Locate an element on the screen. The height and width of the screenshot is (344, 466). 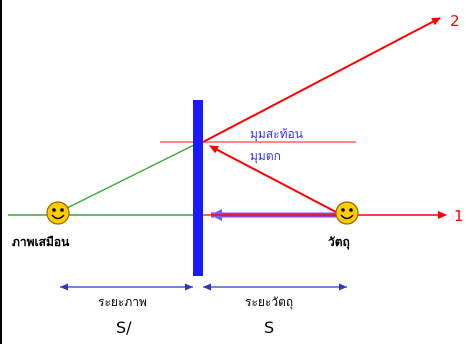
virtual-ray is located at coordinates (128, 177).